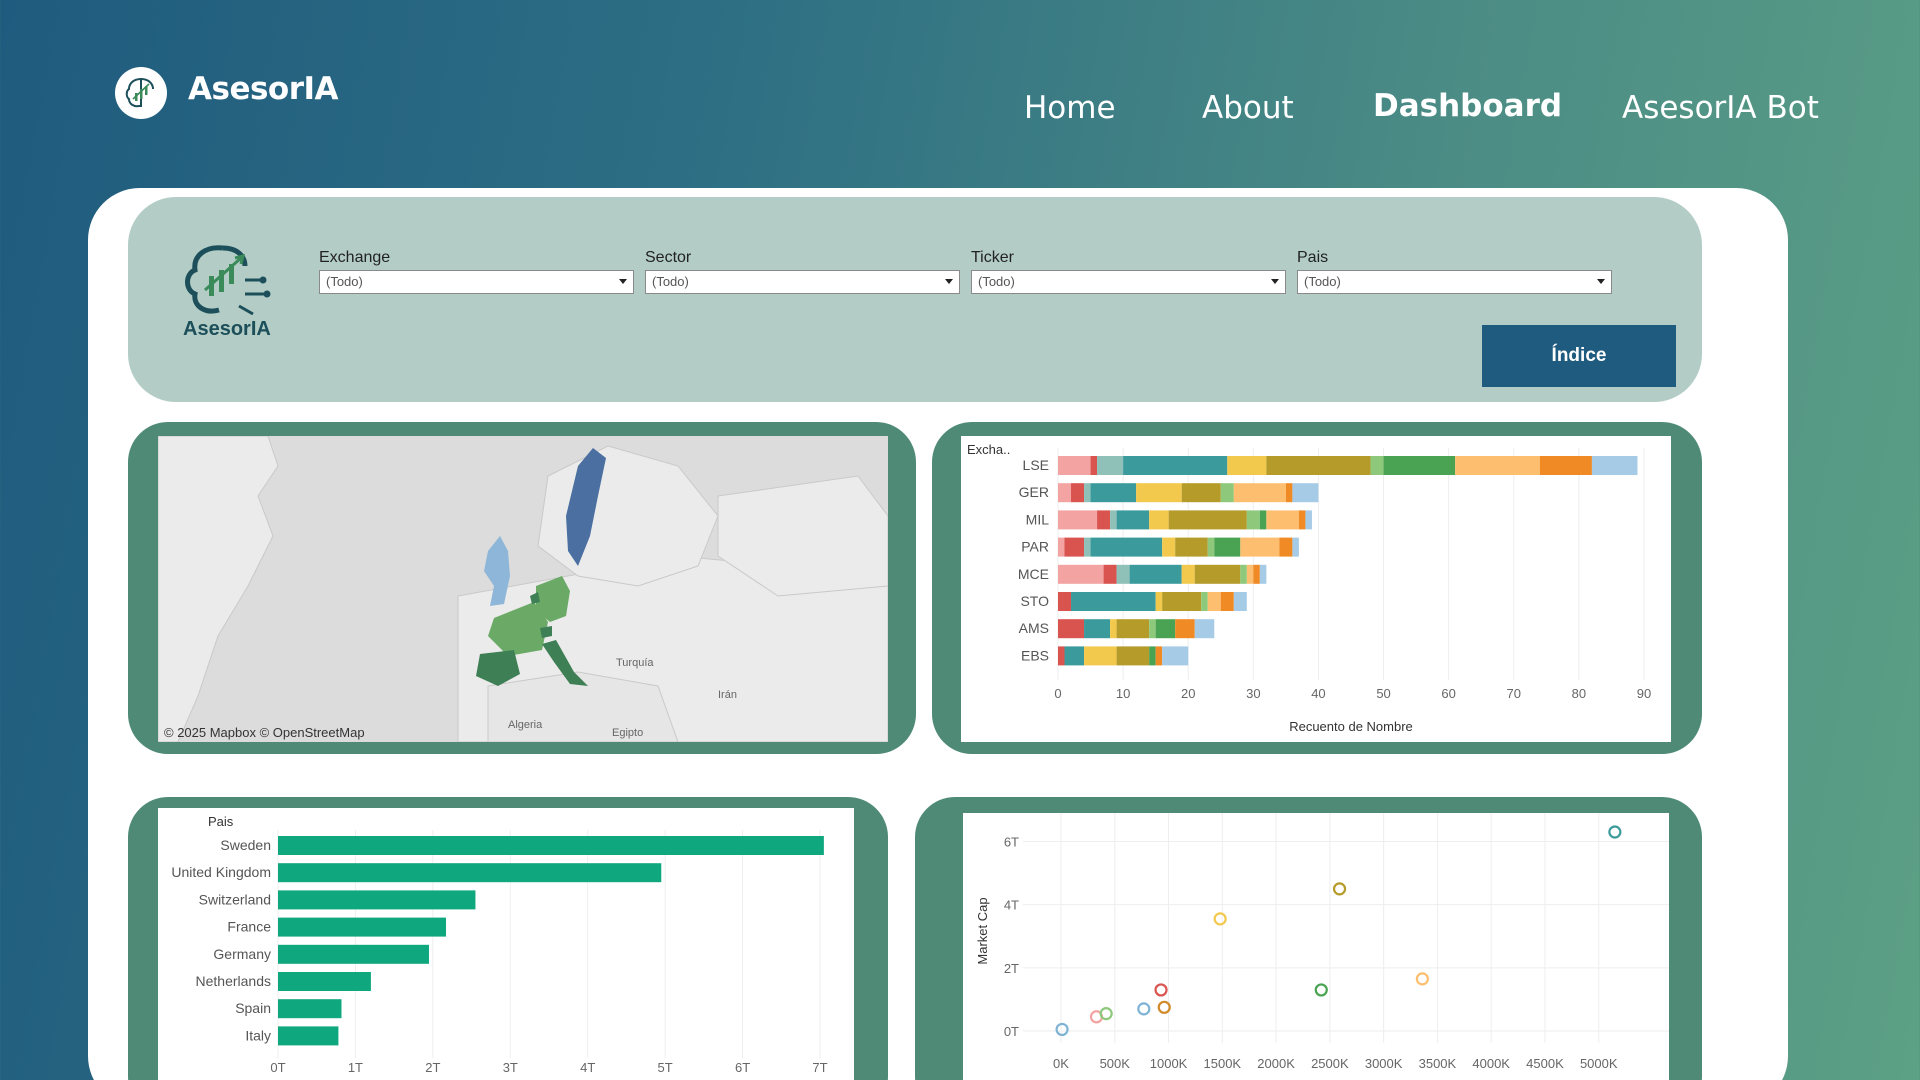 The width and height of the screenshot is (1920, 1080). What do you see at coordinates (344, 281) in the screenshot?
I see `exchange-select-value: (Todo)` at bounding box center [344, 281].